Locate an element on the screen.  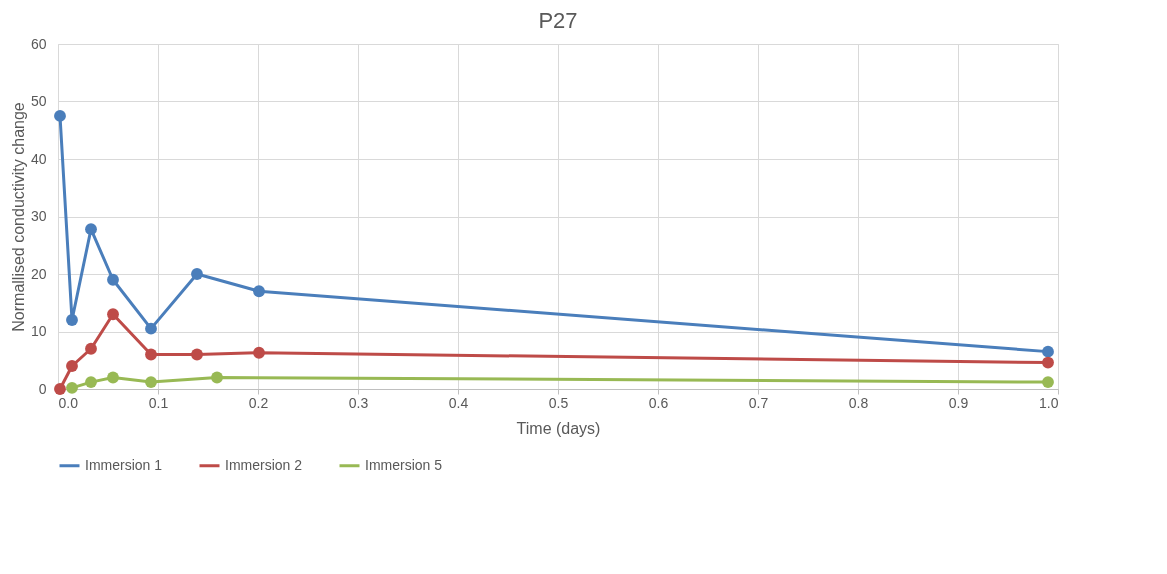
x-tick-label: 1.0 is located at coordinates (1049, 402).